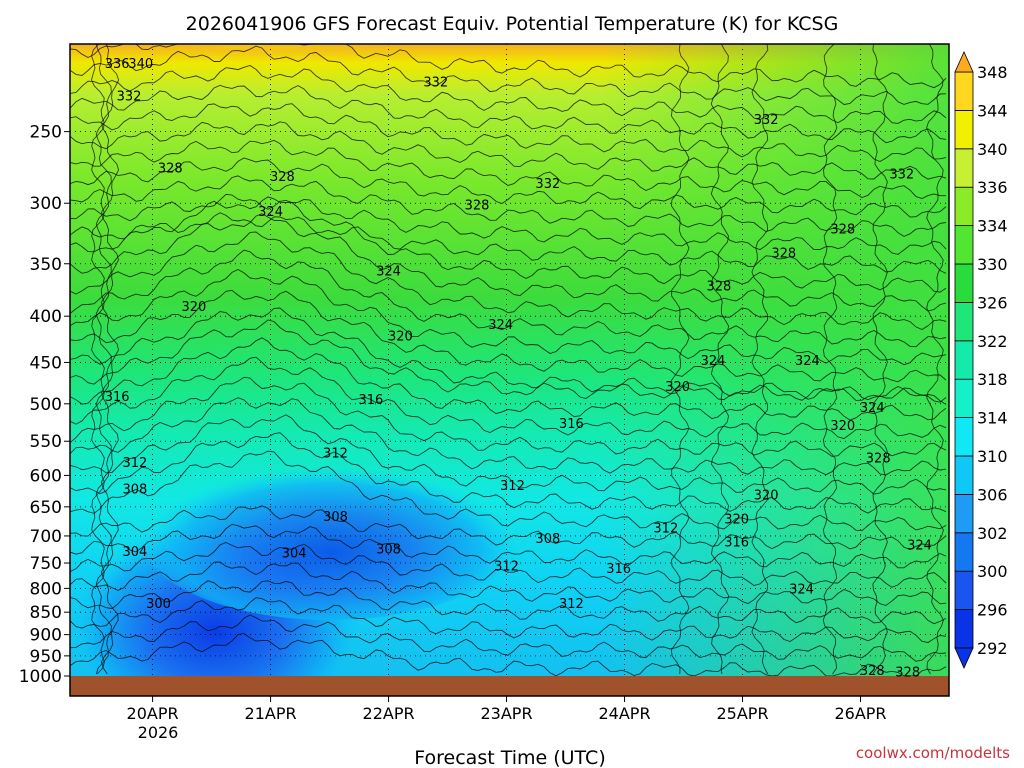  I want to click on y-tick-label: 600, so click(46, 476).